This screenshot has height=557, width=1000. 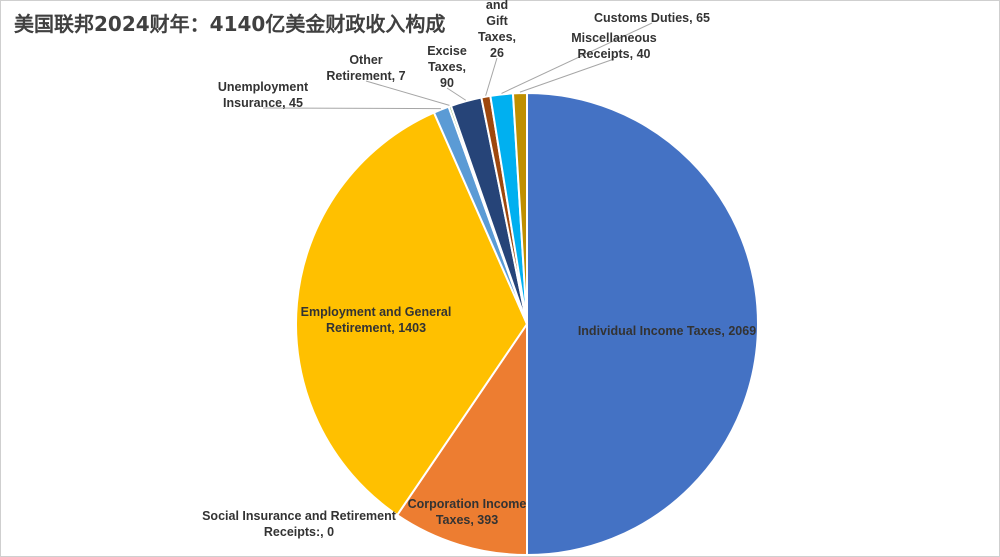 I want to click on leader-line-unemployment-insurance, so click(x=351, y=108).